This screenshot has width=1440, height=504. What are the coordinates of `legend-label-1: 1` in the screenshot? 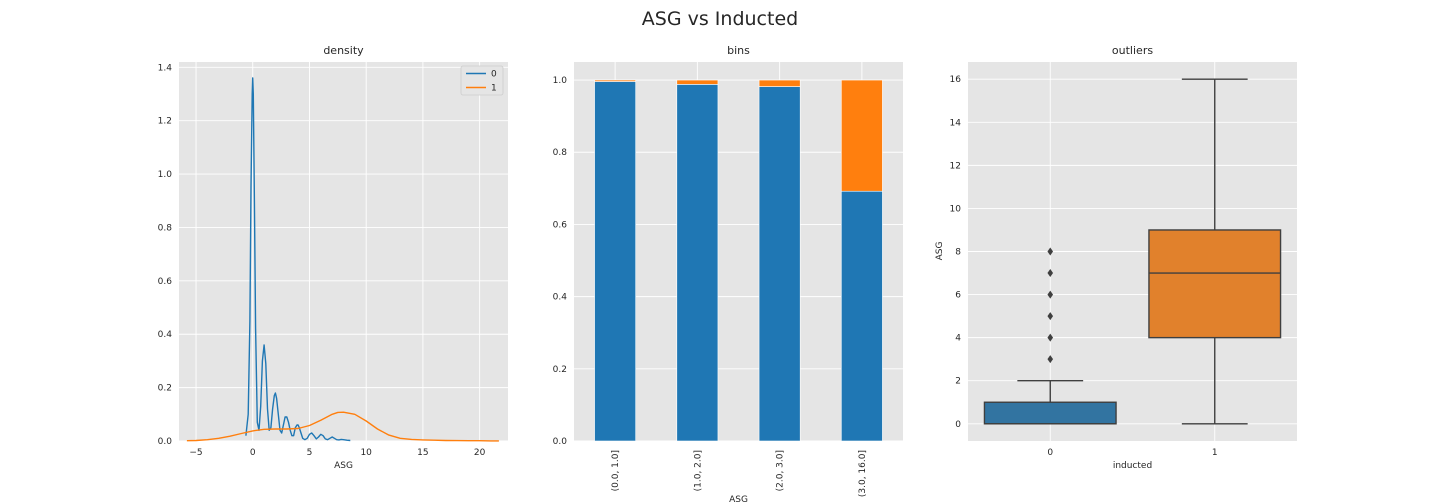 It's located at (494, 89).